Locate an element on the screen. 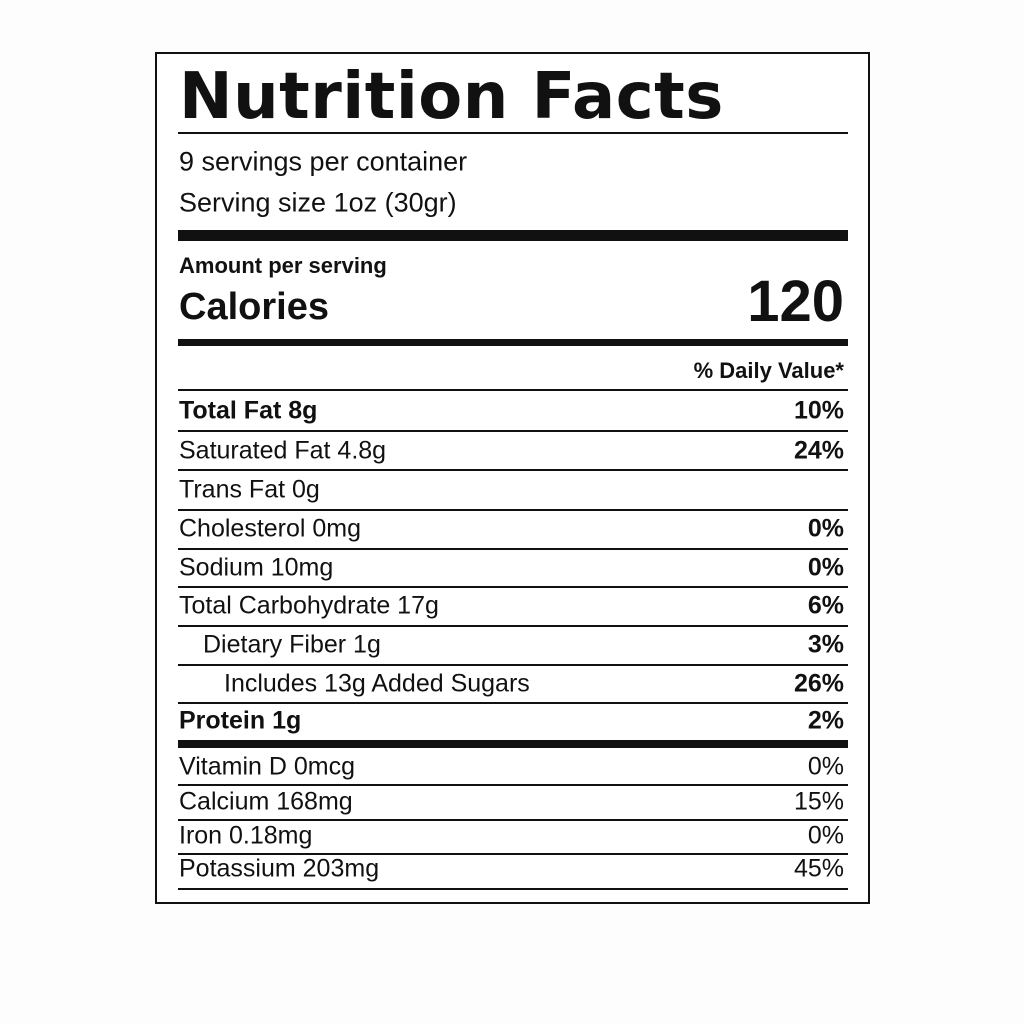  calories-value: 120 is located at coordinates (795, 301).